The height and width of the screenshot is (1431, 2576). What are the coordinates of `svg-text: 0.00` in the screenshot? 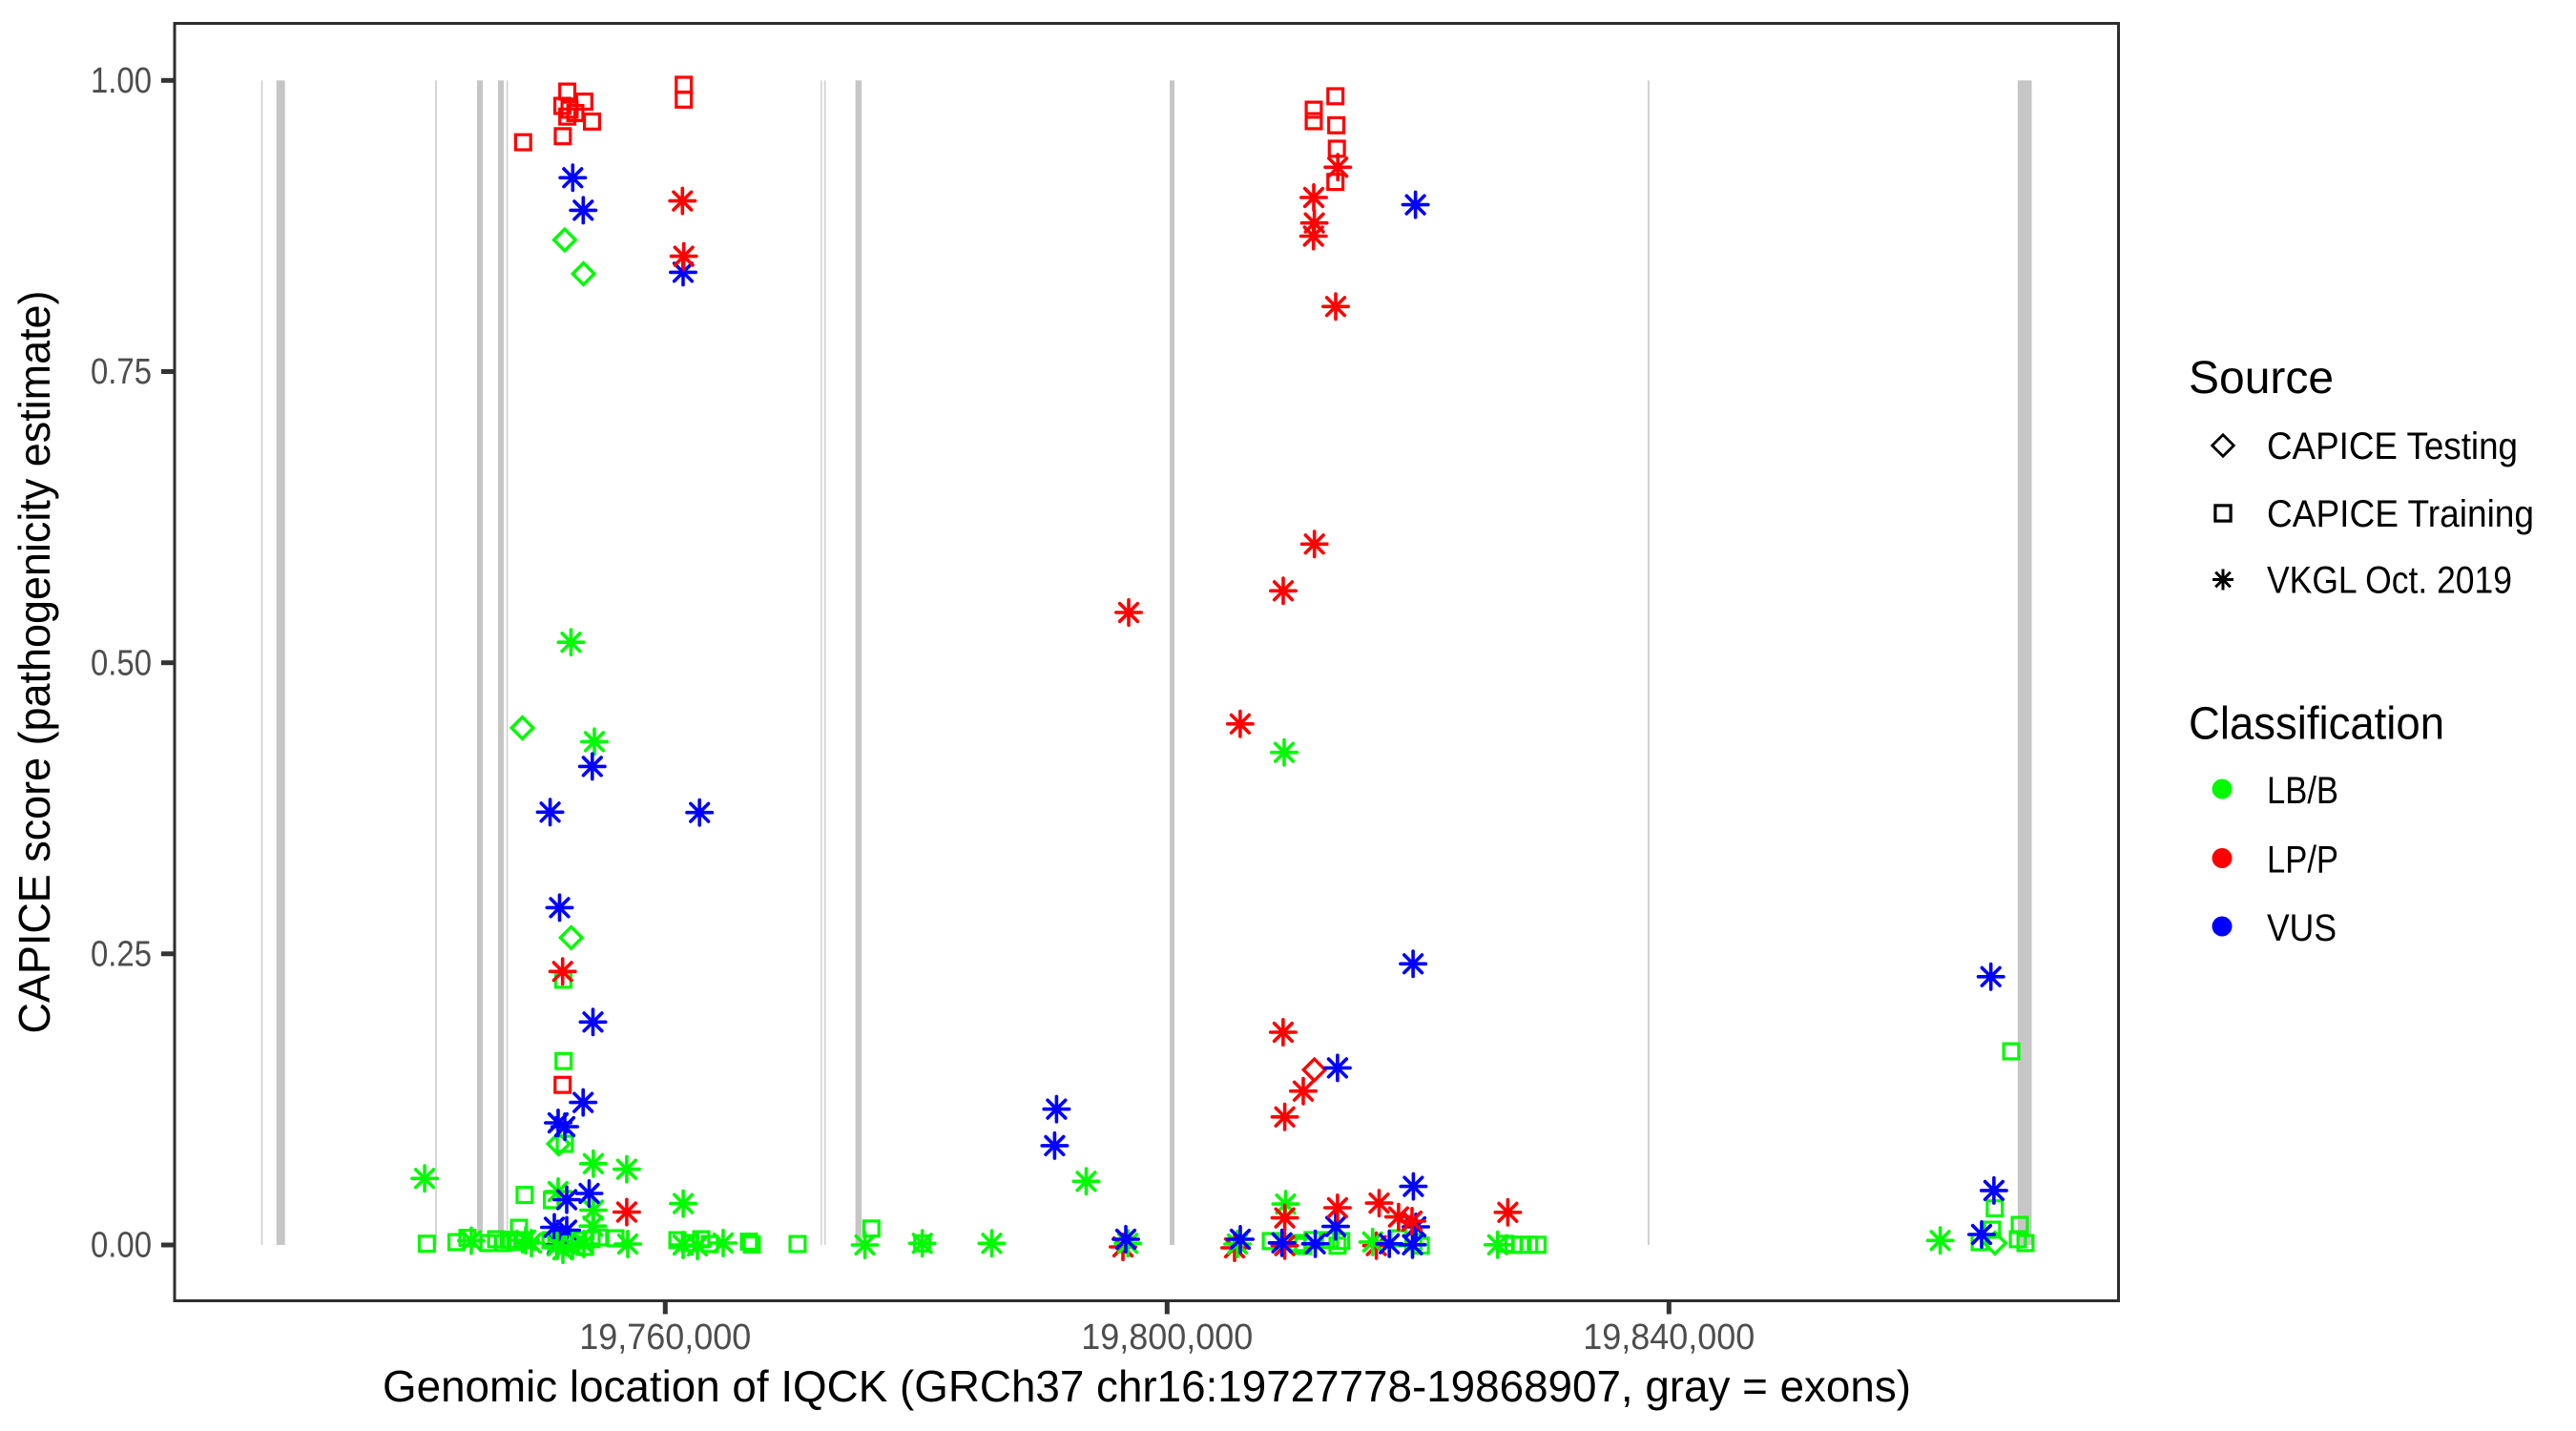 It's located at (121, 1246).